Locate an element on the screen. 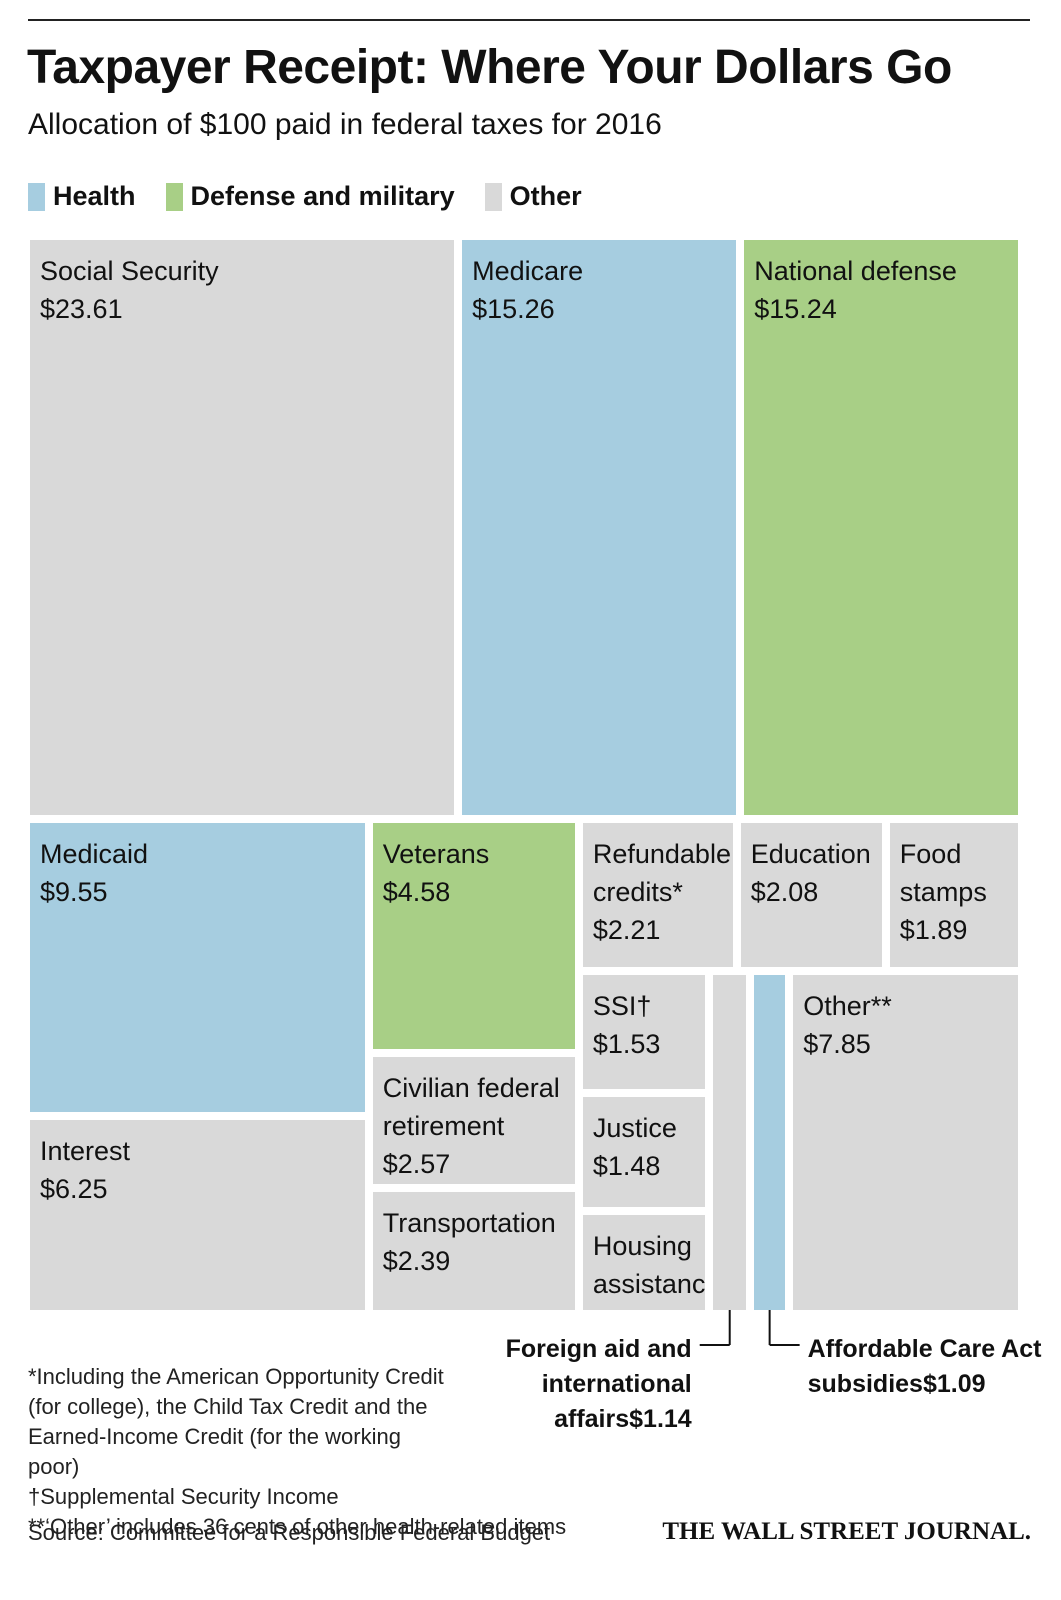 Image resolution: width=1061 pixels, height=1600 pixels. cell-value: $2.21 is located at coordinates (626, 929).